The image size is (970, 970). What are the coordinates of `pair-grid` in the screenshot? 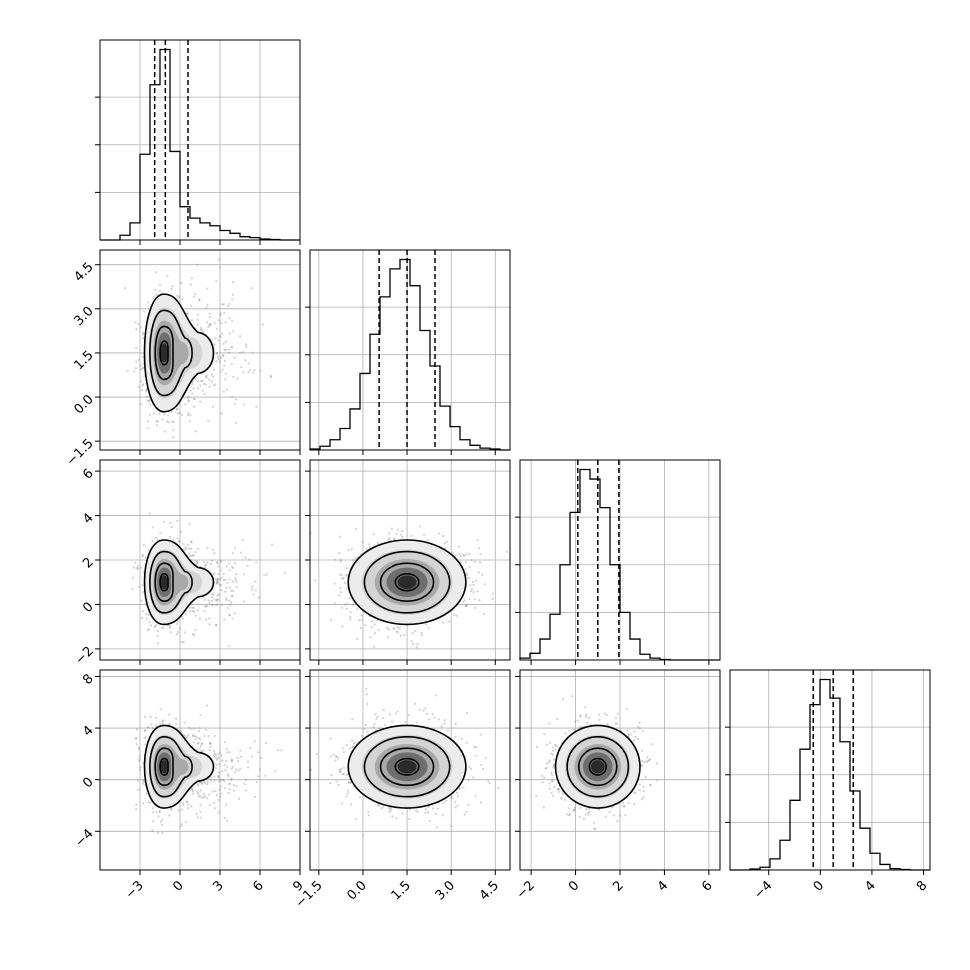 It's located at (200, 770).